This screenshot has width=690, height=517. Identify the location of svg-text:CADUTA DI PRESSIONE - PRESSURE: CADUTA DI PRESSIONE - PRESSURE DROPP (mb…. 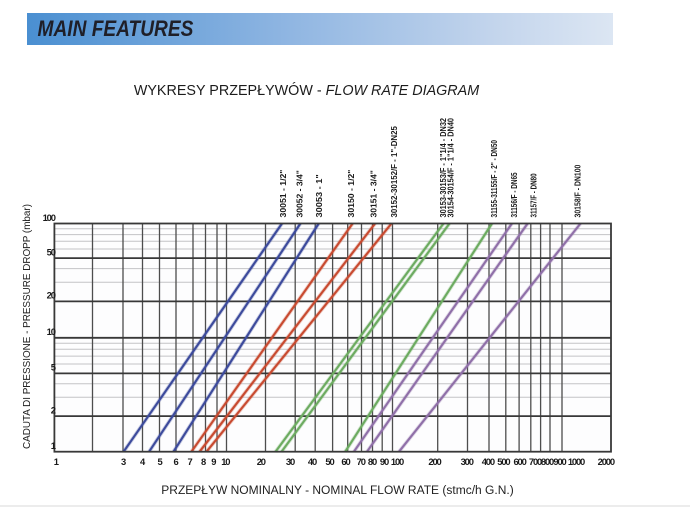
(27, 326).